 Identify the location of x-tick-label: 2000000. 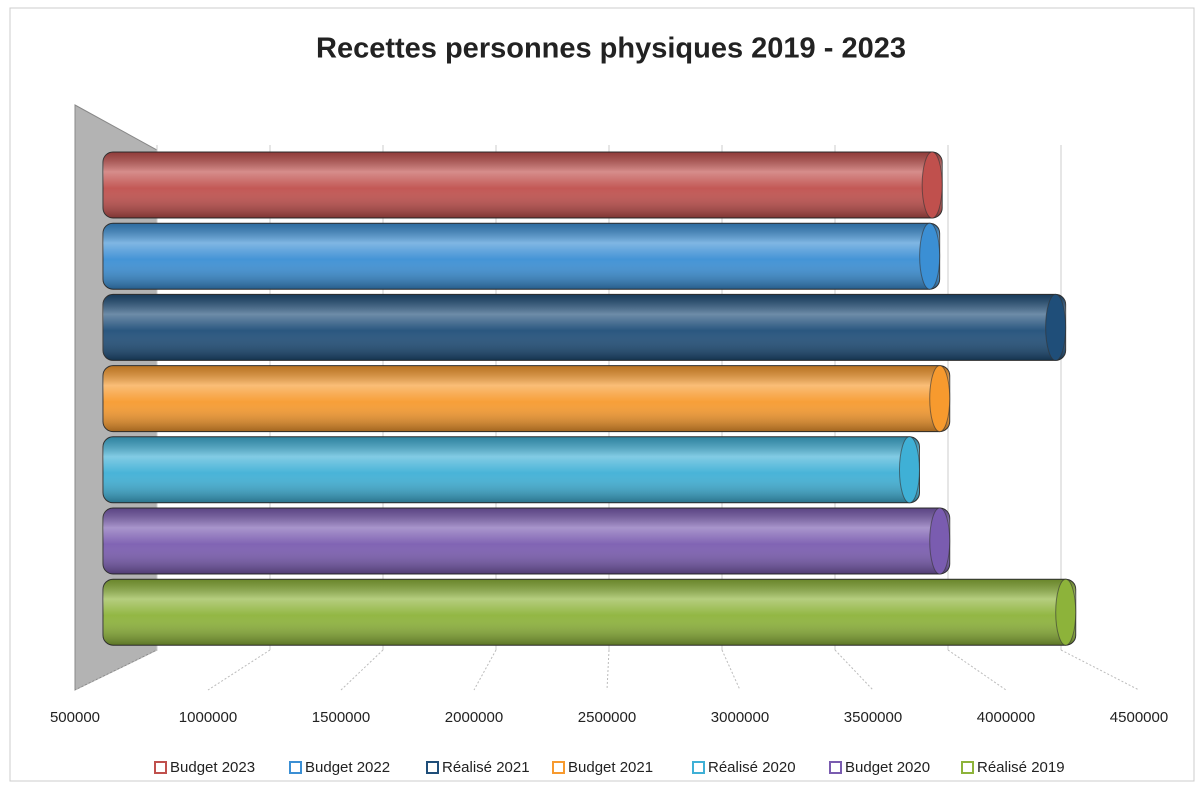
(474, 717).